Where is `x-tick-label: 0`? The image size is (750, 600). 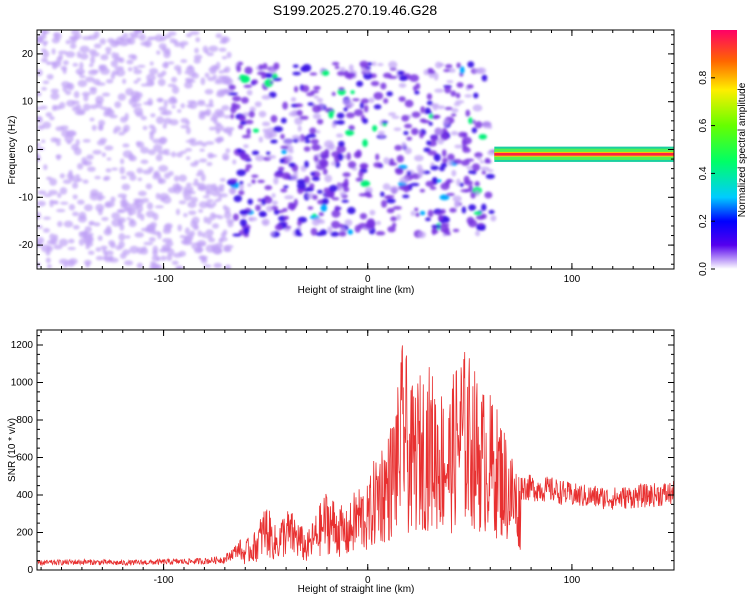
x-tick-label: 0 is located at coordinates (368, 580).